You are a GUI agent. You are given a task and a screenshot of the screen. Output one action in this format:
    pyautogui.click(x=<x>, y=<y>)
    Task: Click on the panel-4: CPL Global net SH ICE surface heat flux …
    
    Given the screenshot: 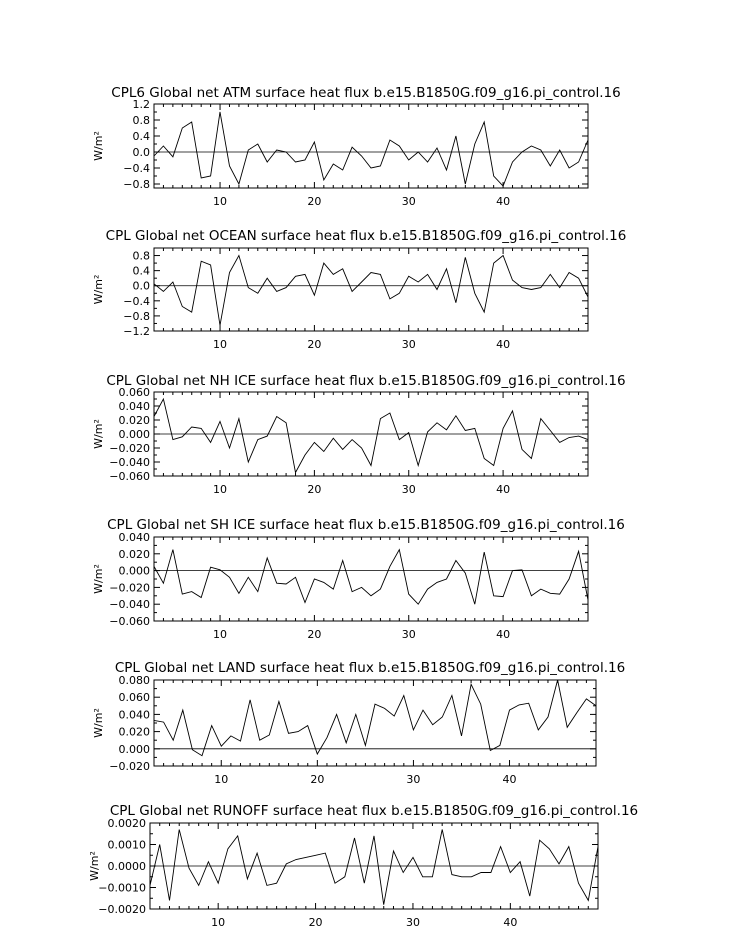 What is the action you would take?
    pyautogui.click(x=358, y=579)
    